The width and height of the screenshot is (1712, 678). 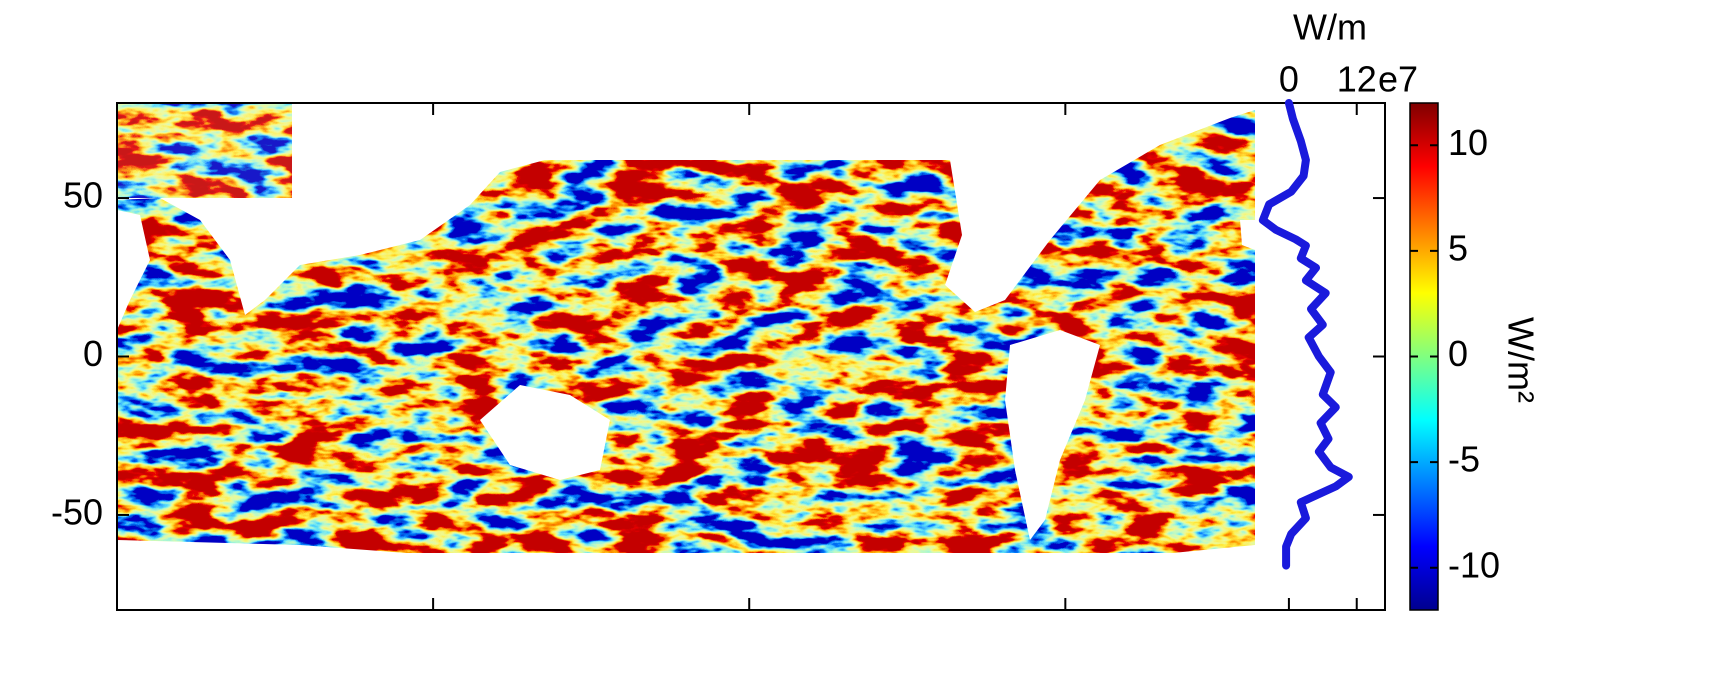 I want to click on colorbar-tick-label: -5, so click(x=1464, y=459).